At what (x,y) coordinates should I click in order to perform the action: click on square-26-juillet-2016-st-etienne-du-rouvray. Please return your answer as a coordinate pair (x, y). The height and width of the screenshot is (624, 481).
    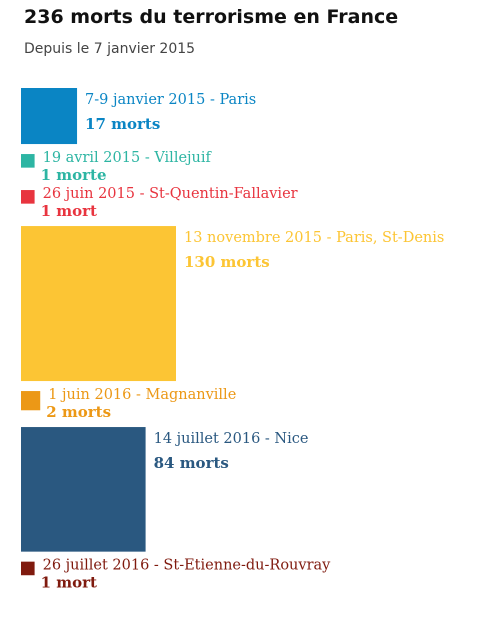
    Looking at the image, I should click on (28, 568).